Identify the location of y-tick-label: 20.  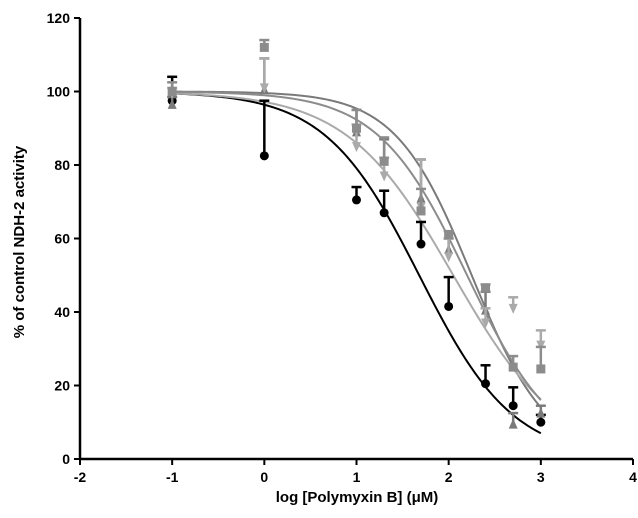
(62, 386).